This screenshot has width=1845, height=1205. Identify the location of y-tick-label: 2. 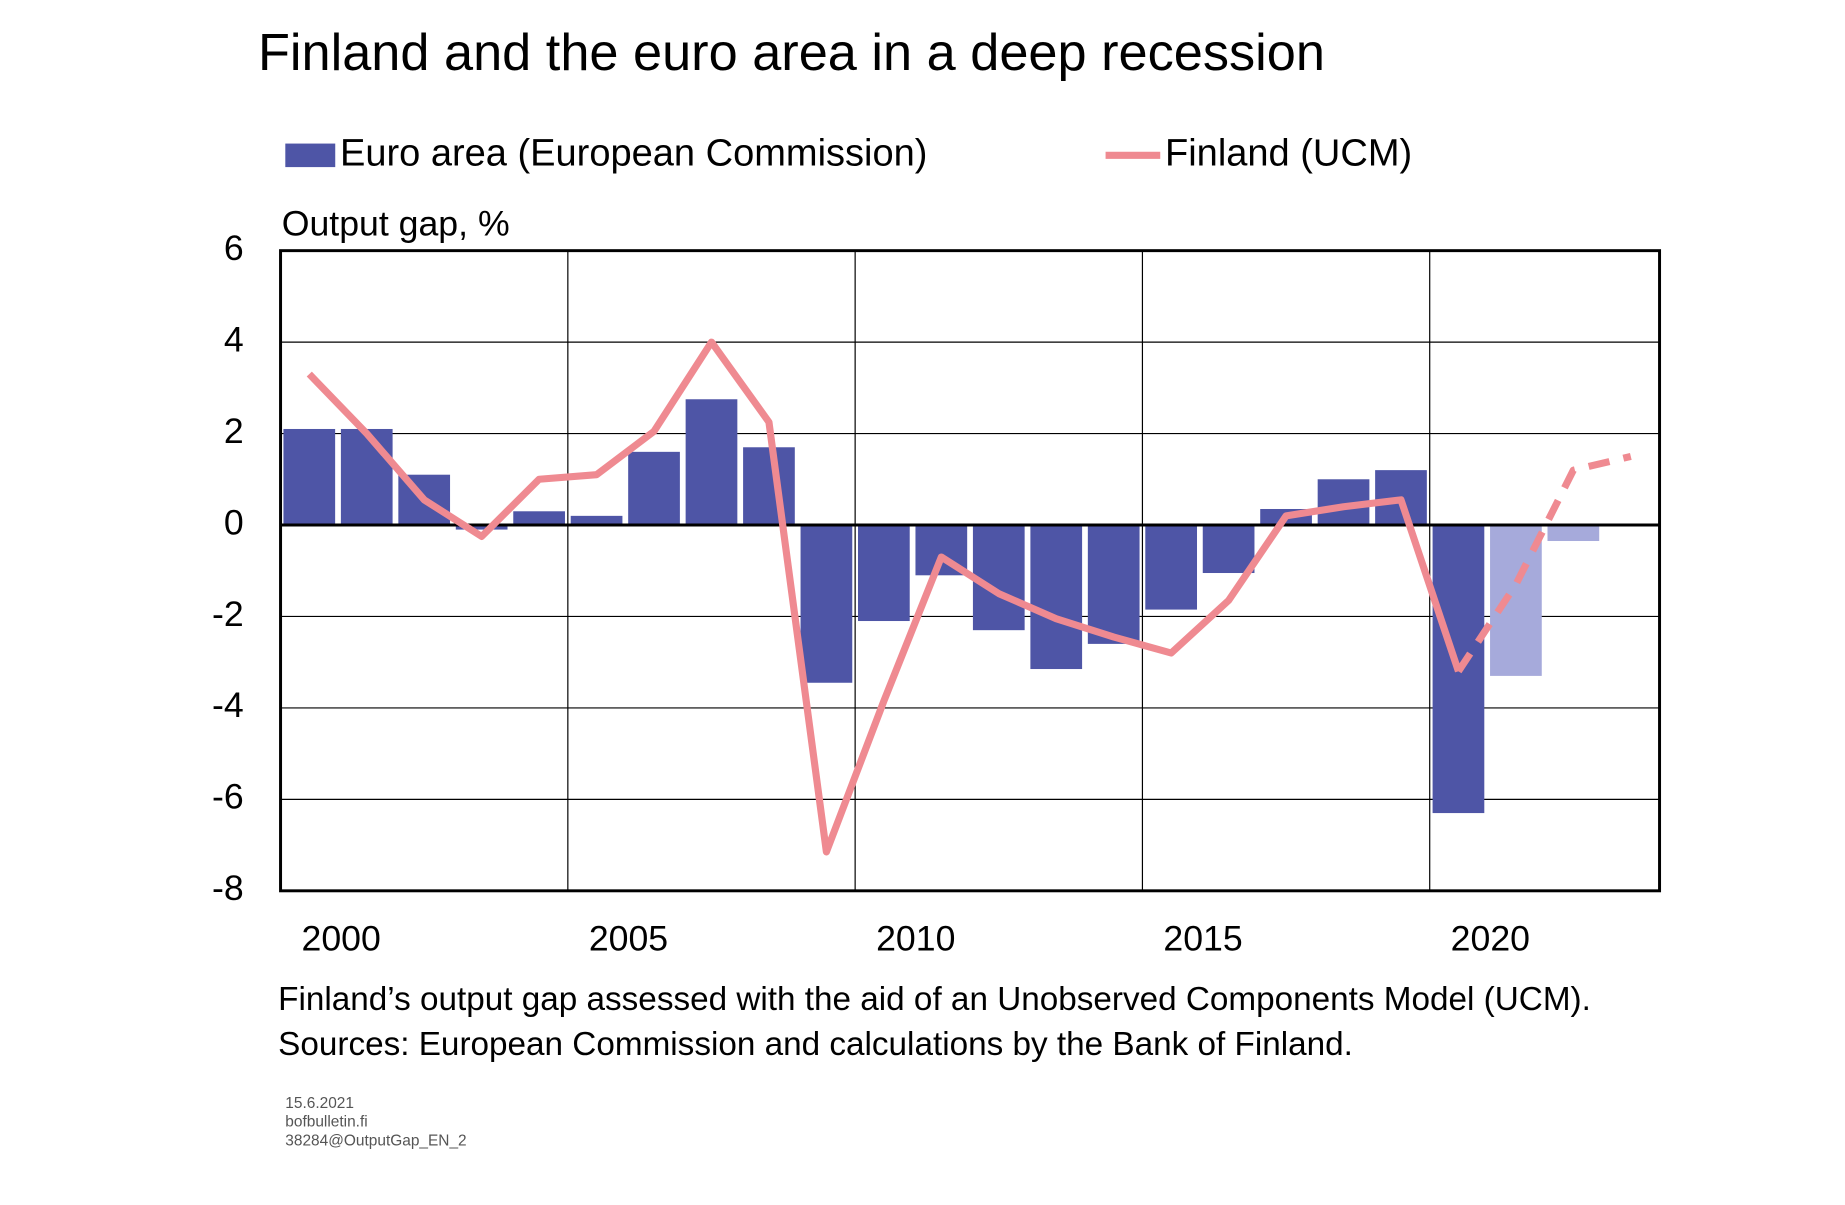
(234, 431).